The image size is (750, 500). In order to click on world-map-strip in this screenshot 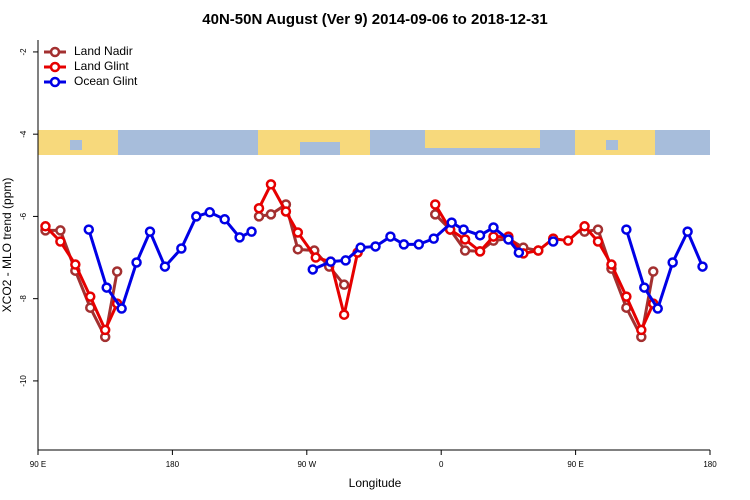, I will do `click(374, 142)`.